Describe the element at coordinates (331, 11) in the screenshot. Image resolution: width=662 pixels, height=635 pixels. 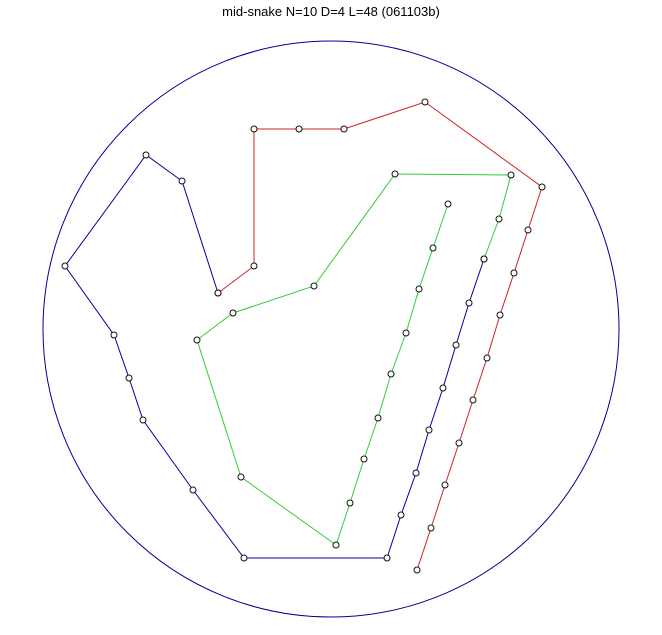
I see `figure-title: mid-snake N=10 D=4 L=48 (061103b)` at that location.